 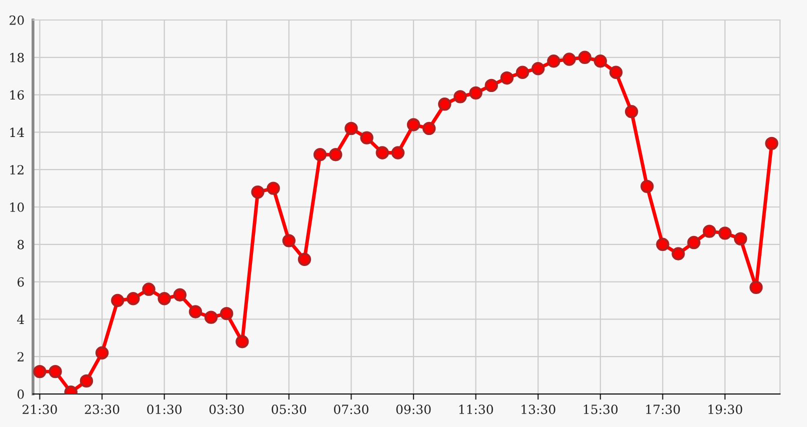 I want to click on y-tick-label: 0, so click(x=21, y=394).